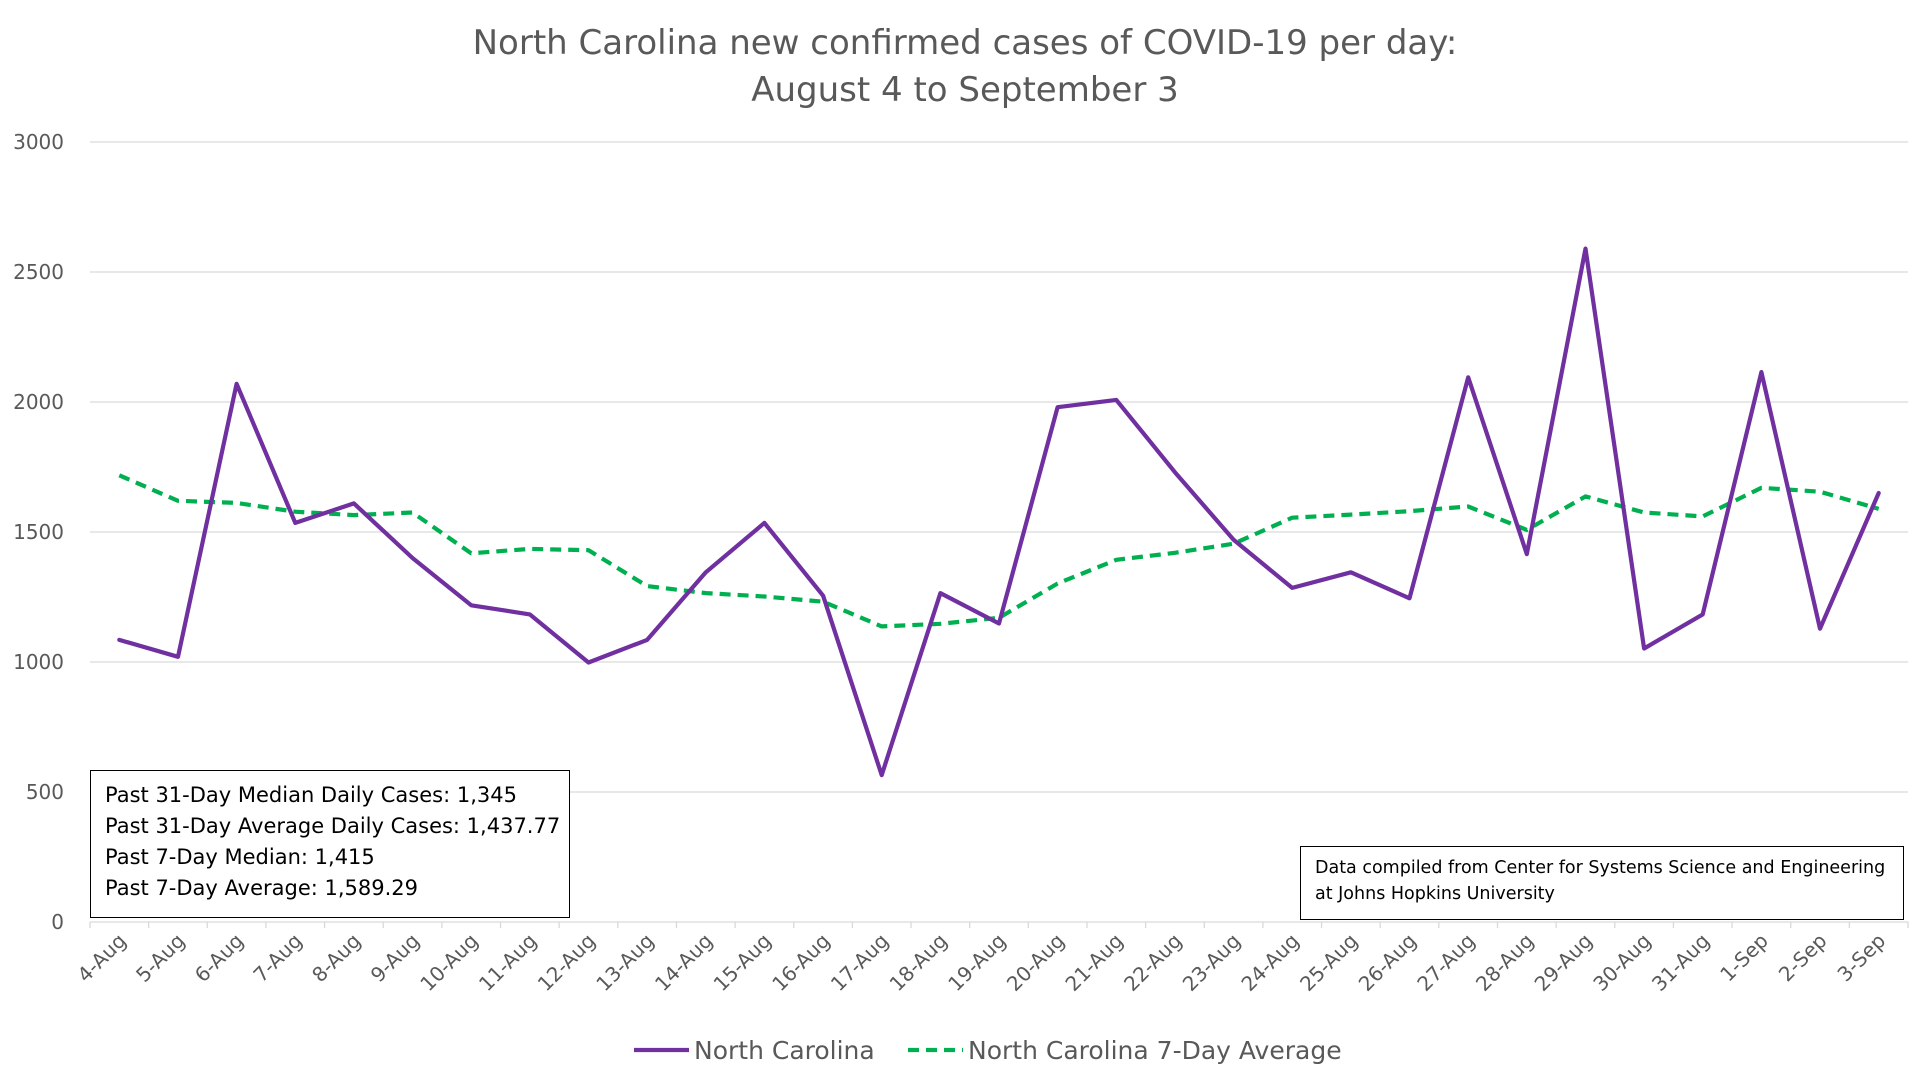  Describe the element at coordinates (45, 792) in the screenshot. I see `y-tick-label: 500` at that location.